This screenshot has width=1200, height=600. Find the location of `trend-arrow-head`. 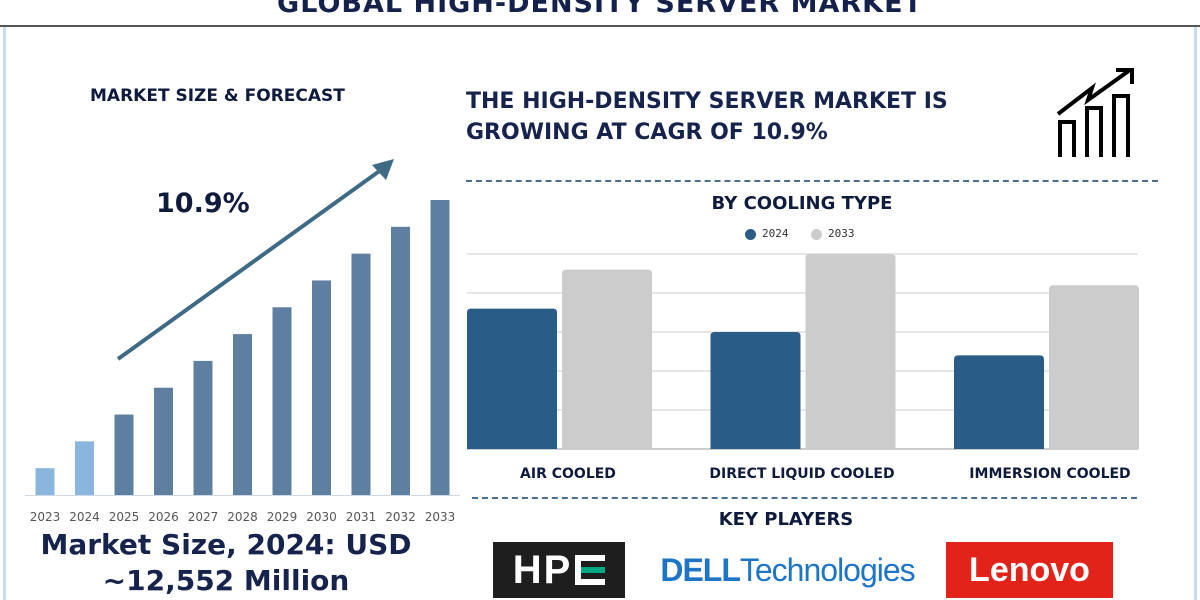

trend-arrow-head is located at coordinates (383, 169).